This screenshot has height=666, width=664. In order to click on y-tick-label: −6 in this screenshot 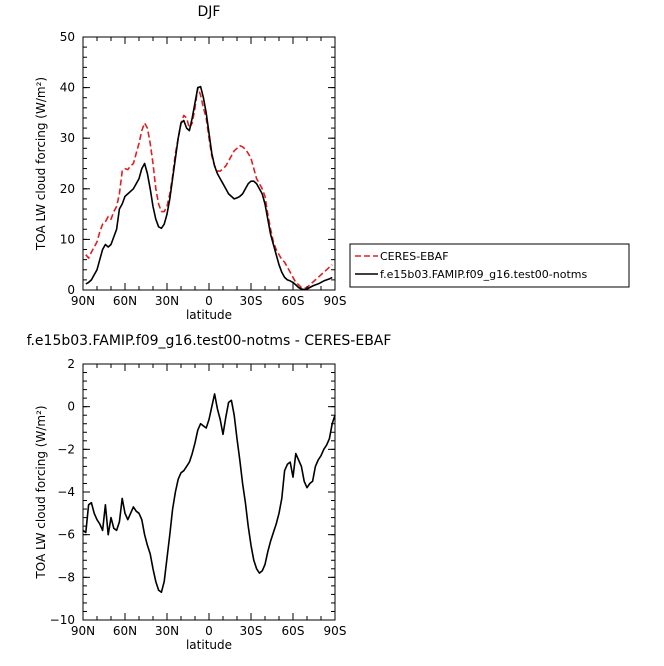, I will do `click(66, 535)`.